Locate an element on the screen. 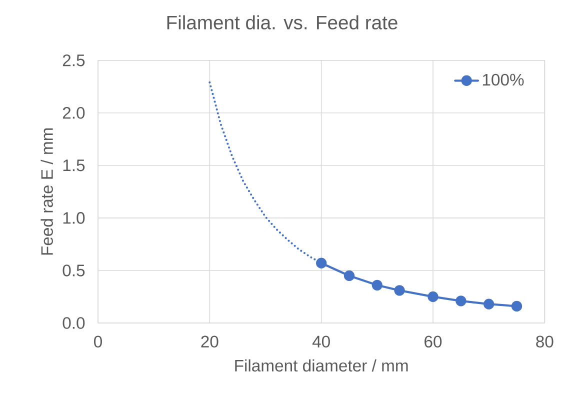 The width and height of the screenshot is (564, 405). y-tick-label: 2.0 is located at coordinates (73, 112).